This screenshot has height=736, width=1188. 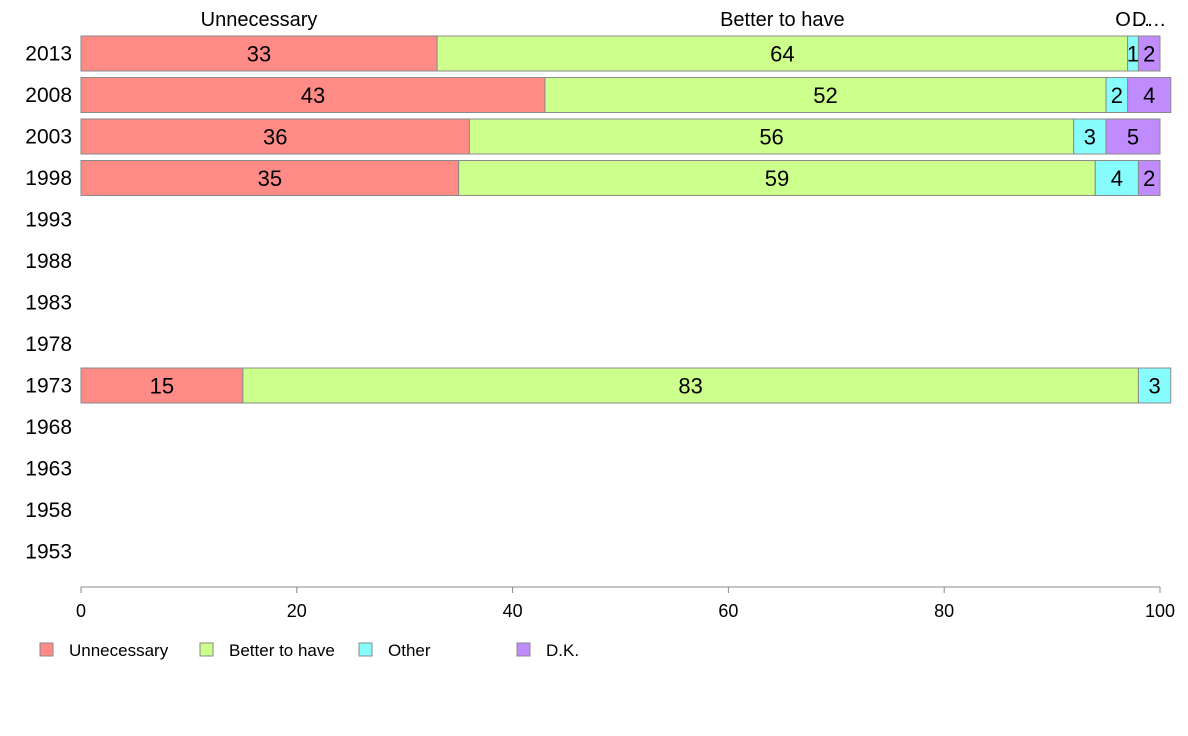 What do you see at coordinates (48, 54) in the screenshot?
I see `category-label: 2013` at bounding box center [48, 54].